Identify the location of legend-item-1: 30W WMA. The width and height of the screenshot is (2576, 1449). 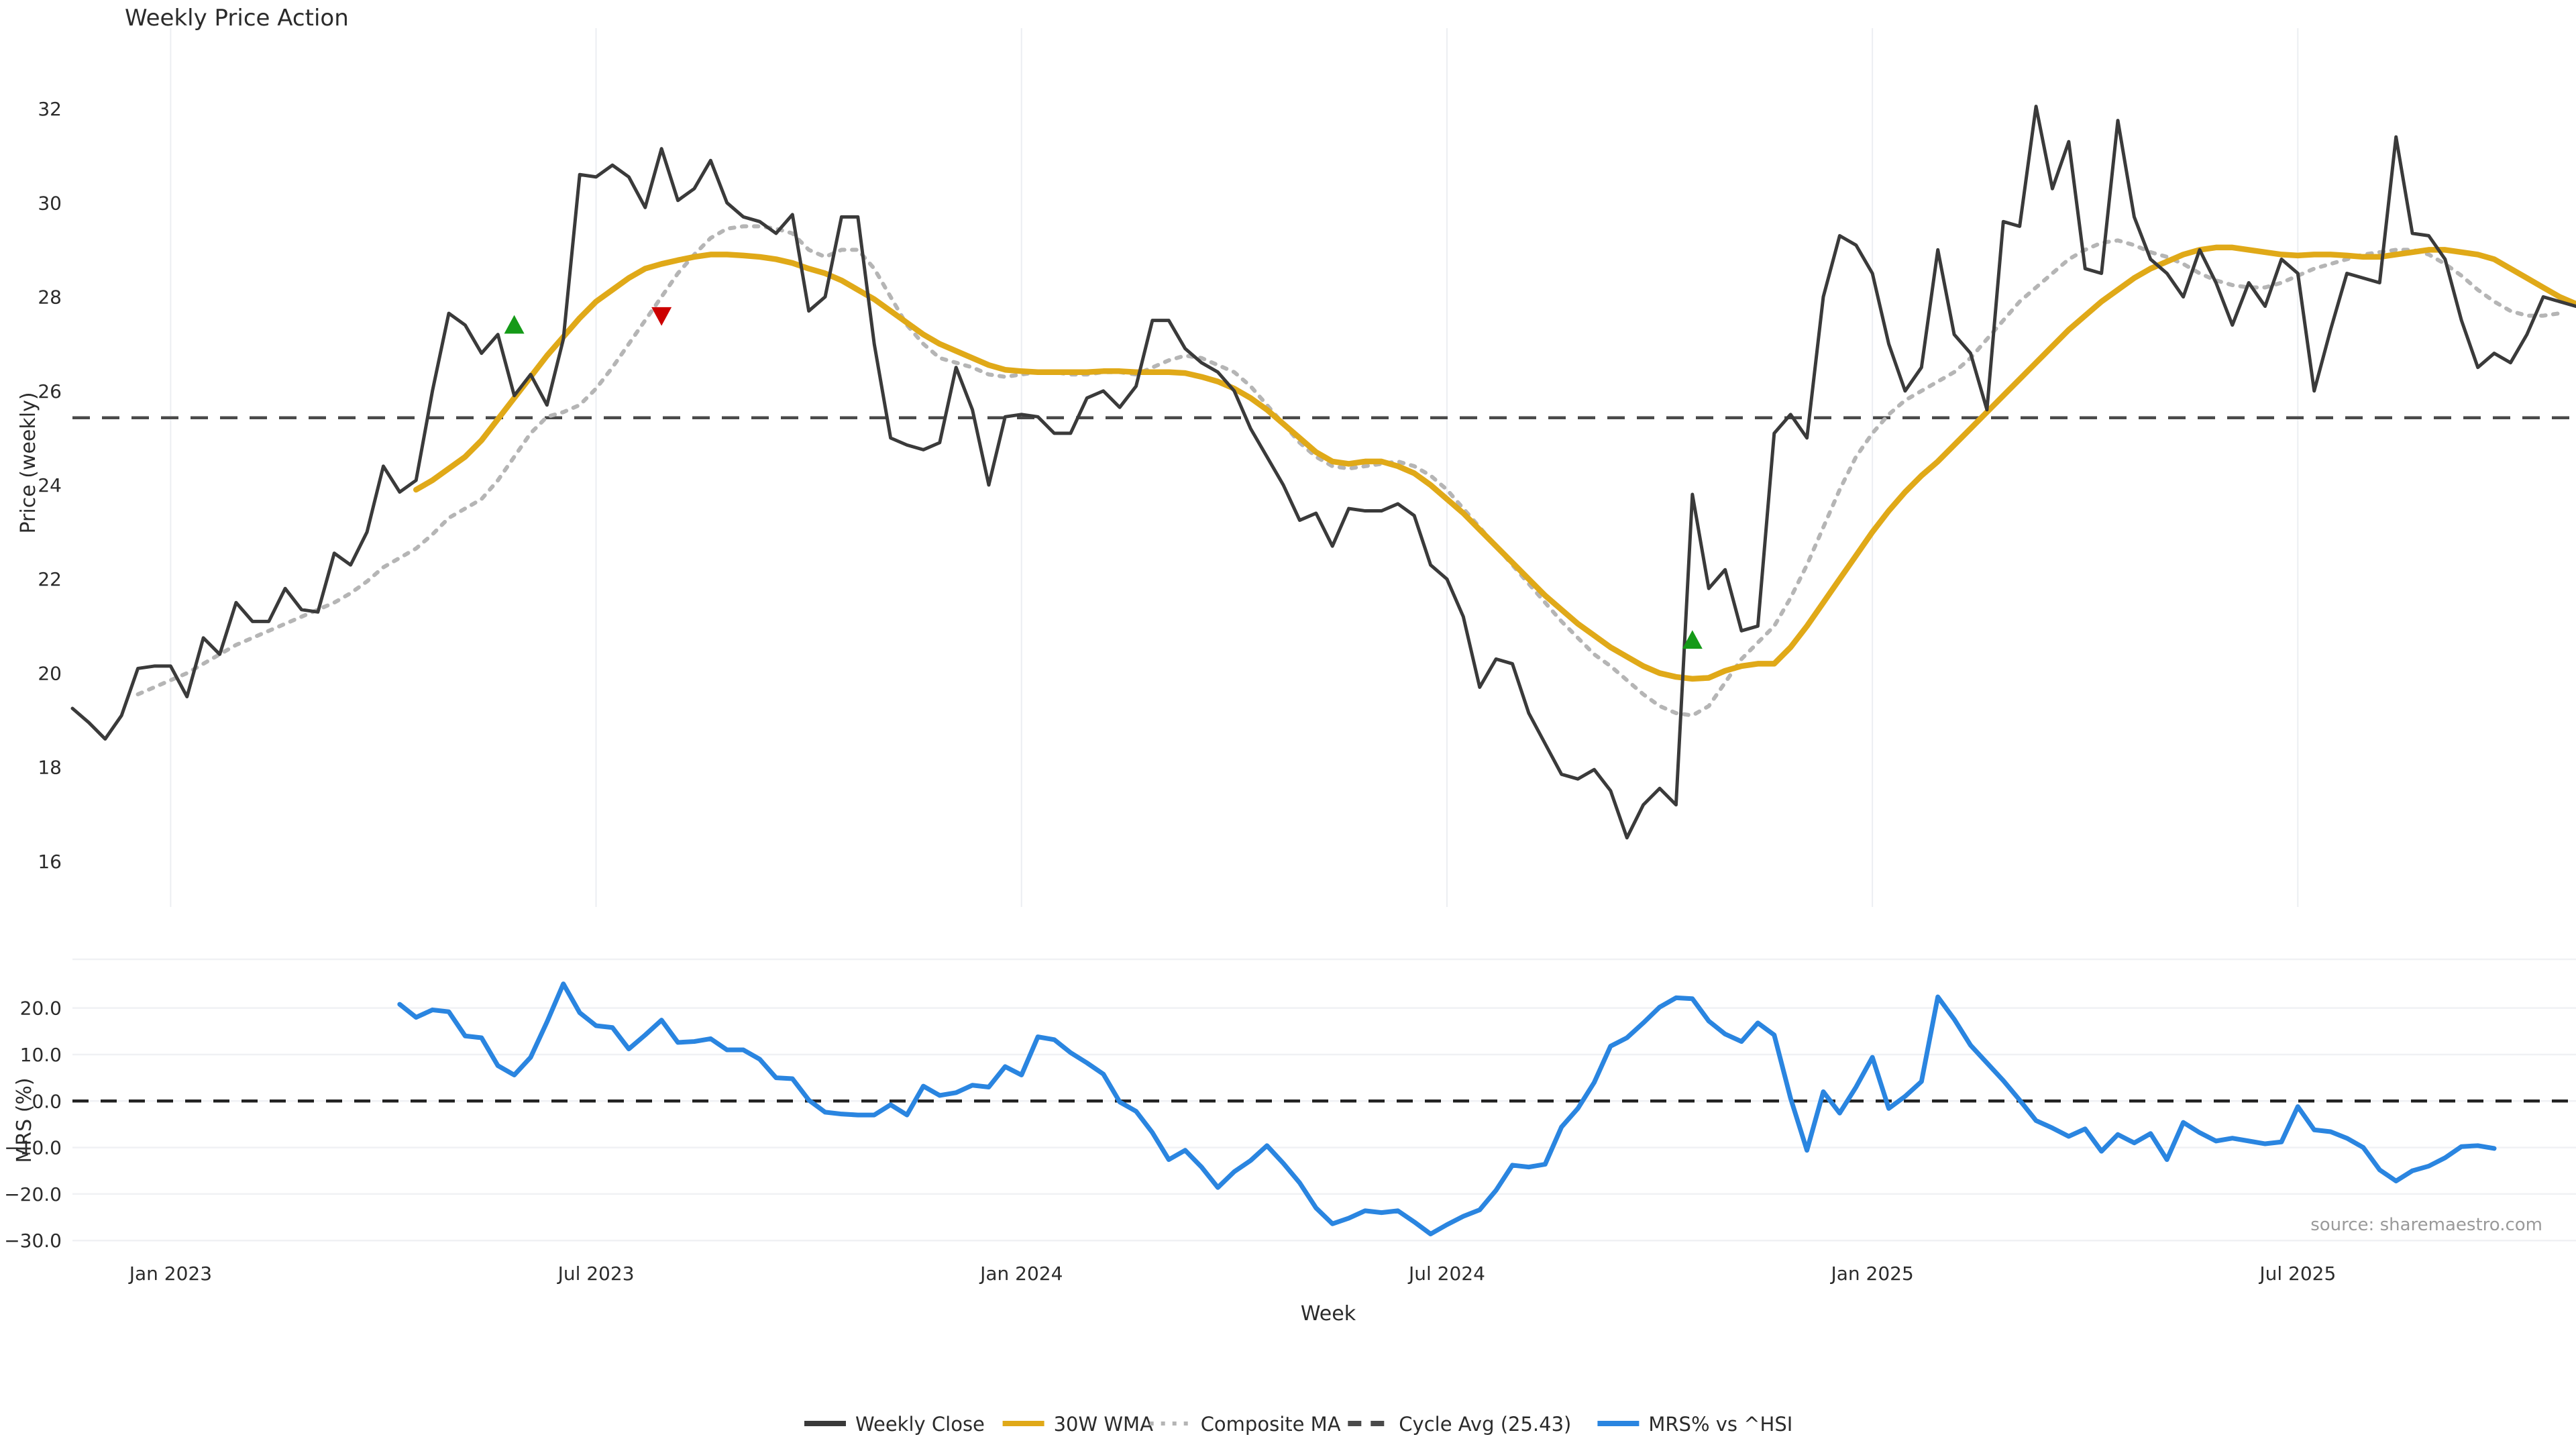
(1077, 1424).